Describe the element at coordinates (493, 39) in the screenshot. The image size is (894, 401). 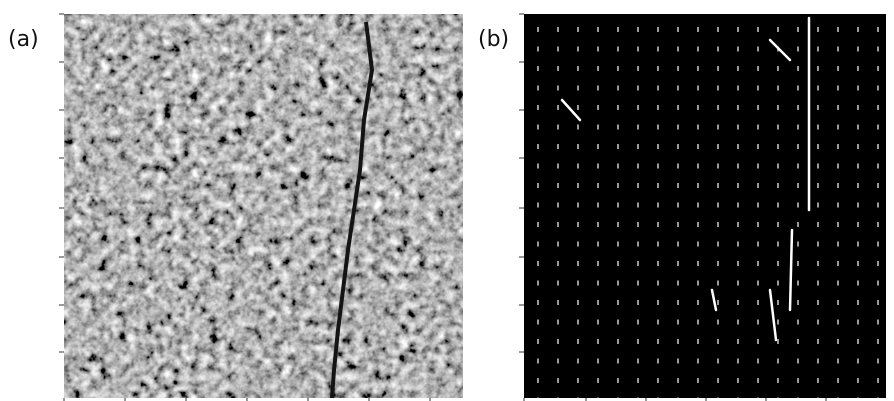
I see `panel-label: (b)` at that location.